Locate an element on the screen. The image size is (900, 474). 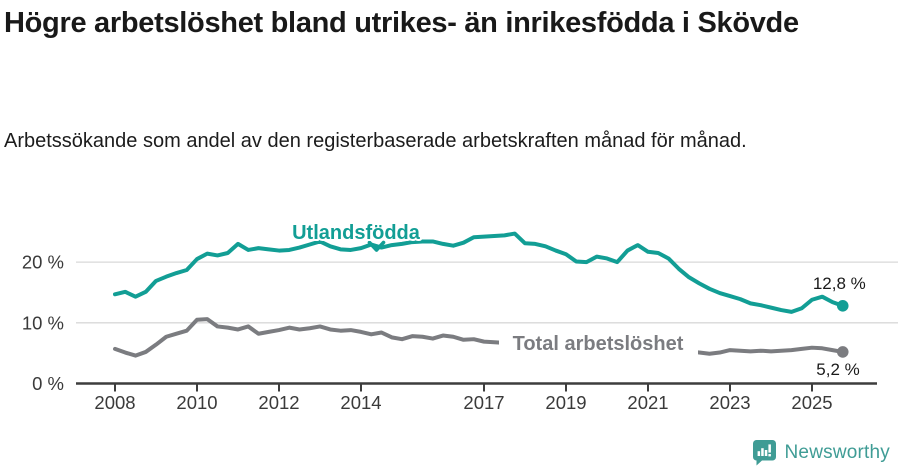
x-tick-label: 2012 is located at coordinates (278, 402).